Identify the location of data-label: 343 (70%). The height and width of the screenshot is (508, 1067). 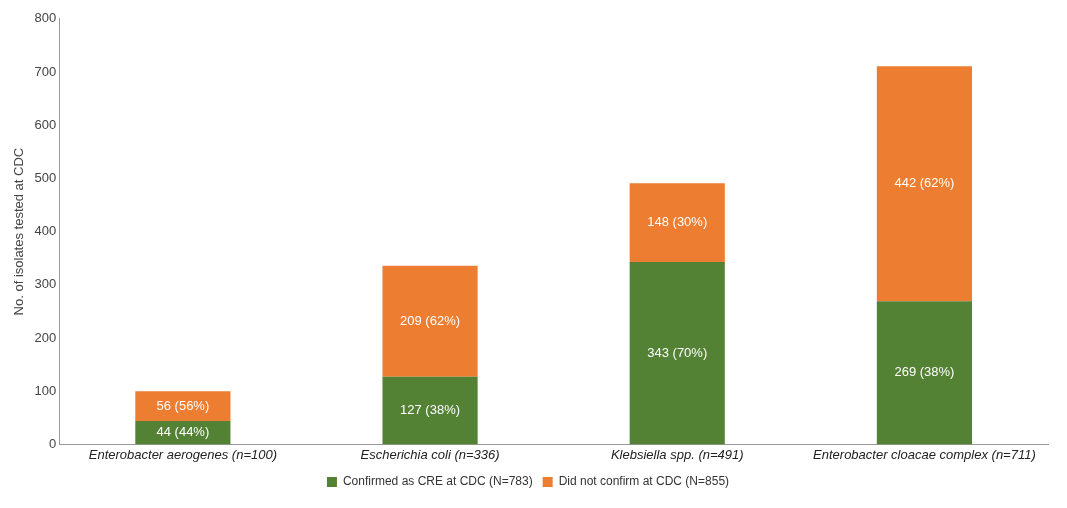
(677, 352).